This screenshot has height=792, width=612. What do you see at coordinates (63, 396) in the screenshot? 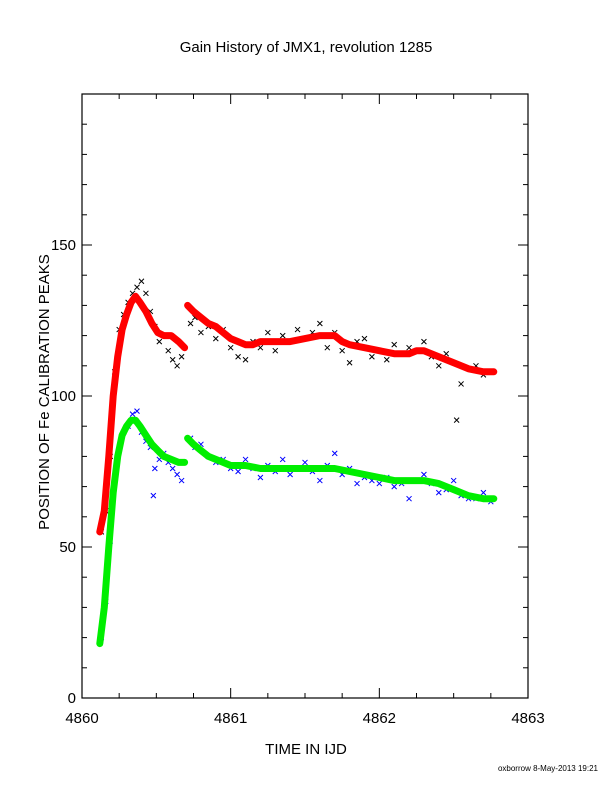
I see `y-tick-label: 100` at bounding box center [63, 396].